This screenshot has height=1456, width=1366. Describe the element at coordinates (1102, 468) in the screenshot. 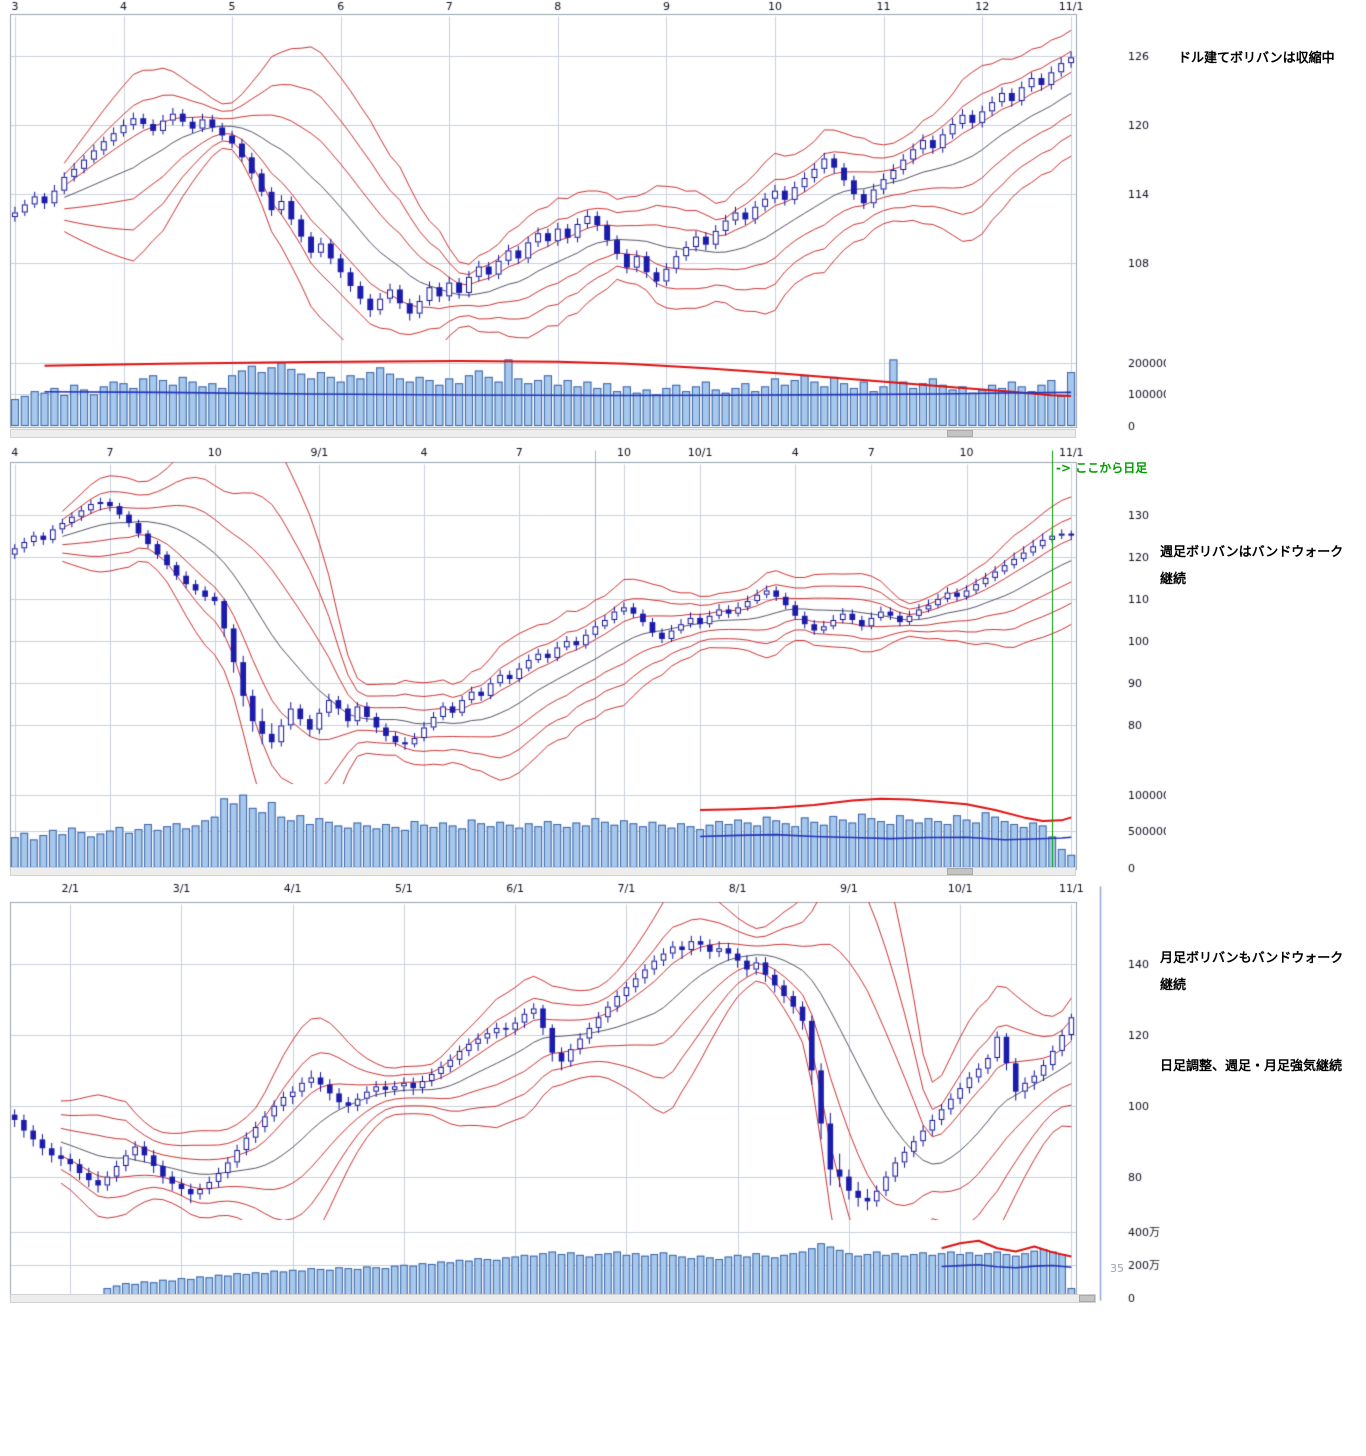

I see `daily-start-marker-label: -> ここから日足` at that location.